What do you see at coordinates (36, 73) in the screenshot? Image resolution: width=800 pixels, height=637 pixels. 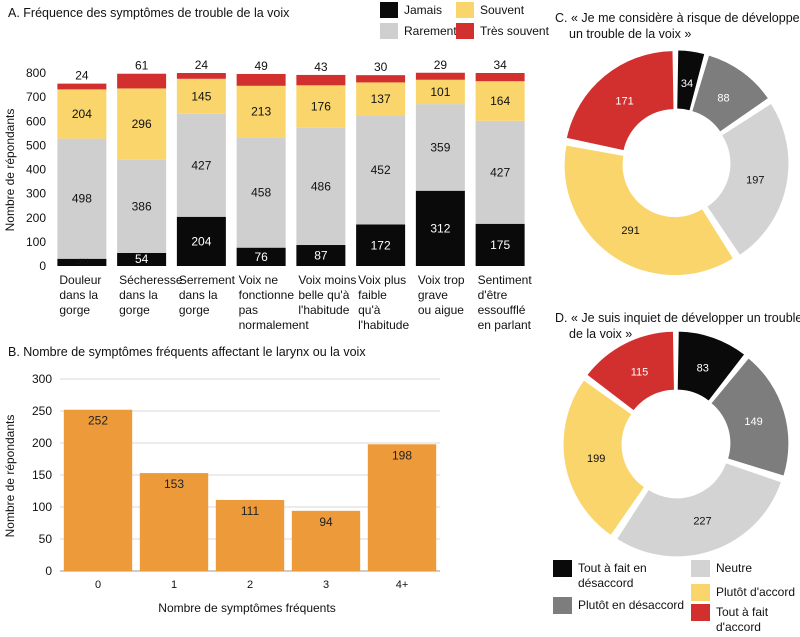 I see `chart-a-ytick-label: 800` at bounding box center [36, 73].